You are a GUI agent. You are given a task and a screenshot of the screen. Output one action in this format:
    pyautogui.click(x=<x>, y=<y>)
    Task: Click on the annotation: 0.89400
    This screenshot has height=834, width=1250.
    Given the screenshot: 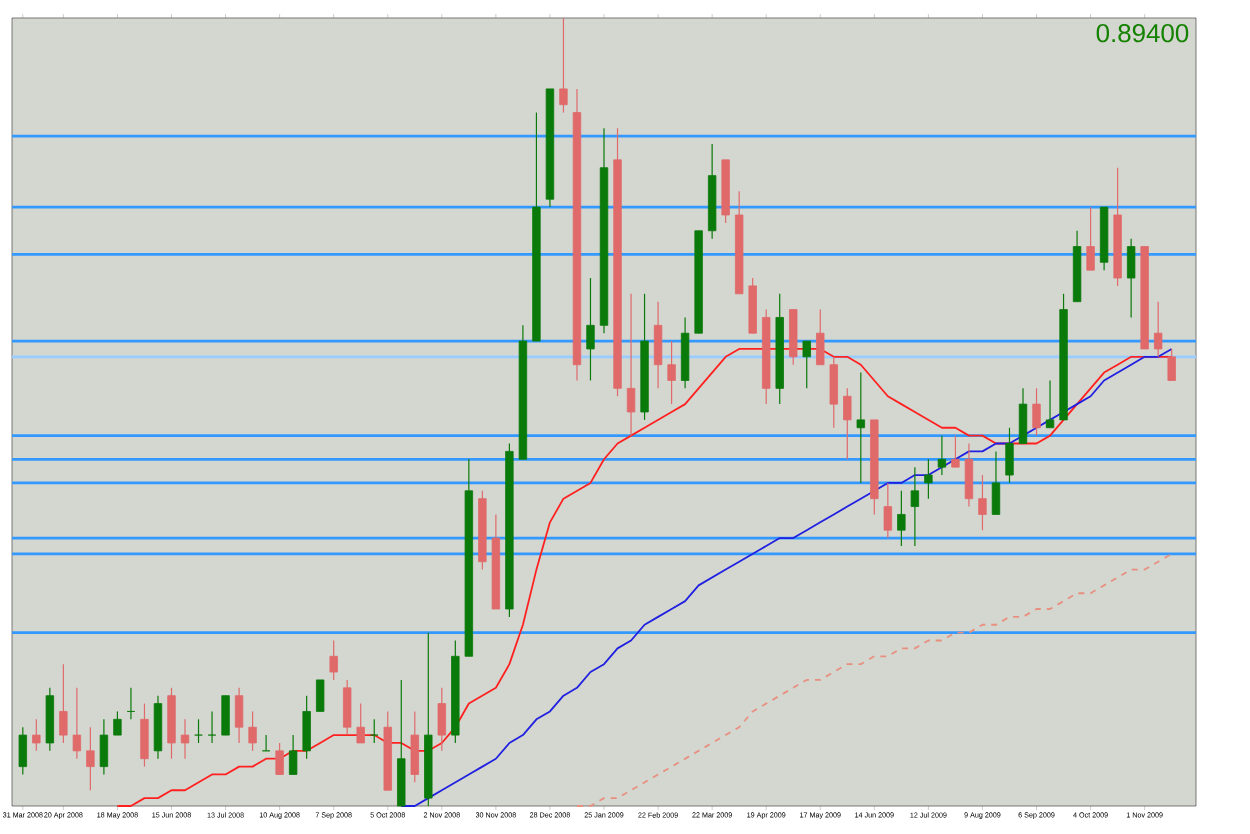 What is the action you would take?
    pyautogui.click(x=1142, y=33)
    